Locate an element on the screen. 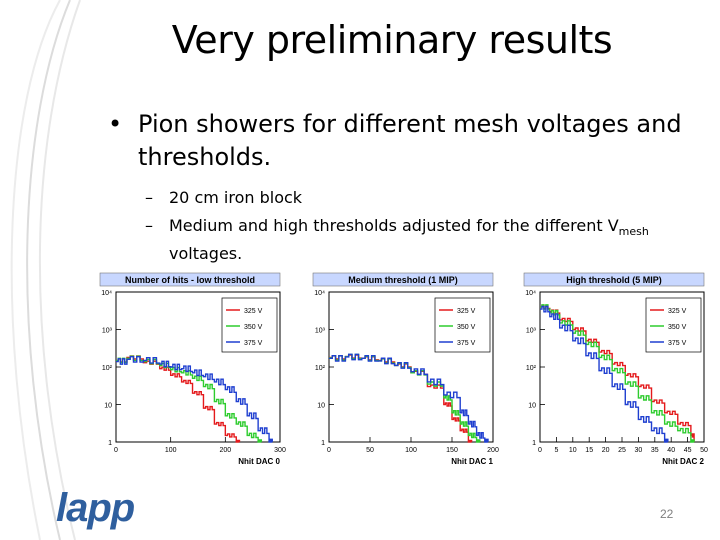  sub-bullet-1-text: 20 cm iron block is located at coordinates (236, 197).